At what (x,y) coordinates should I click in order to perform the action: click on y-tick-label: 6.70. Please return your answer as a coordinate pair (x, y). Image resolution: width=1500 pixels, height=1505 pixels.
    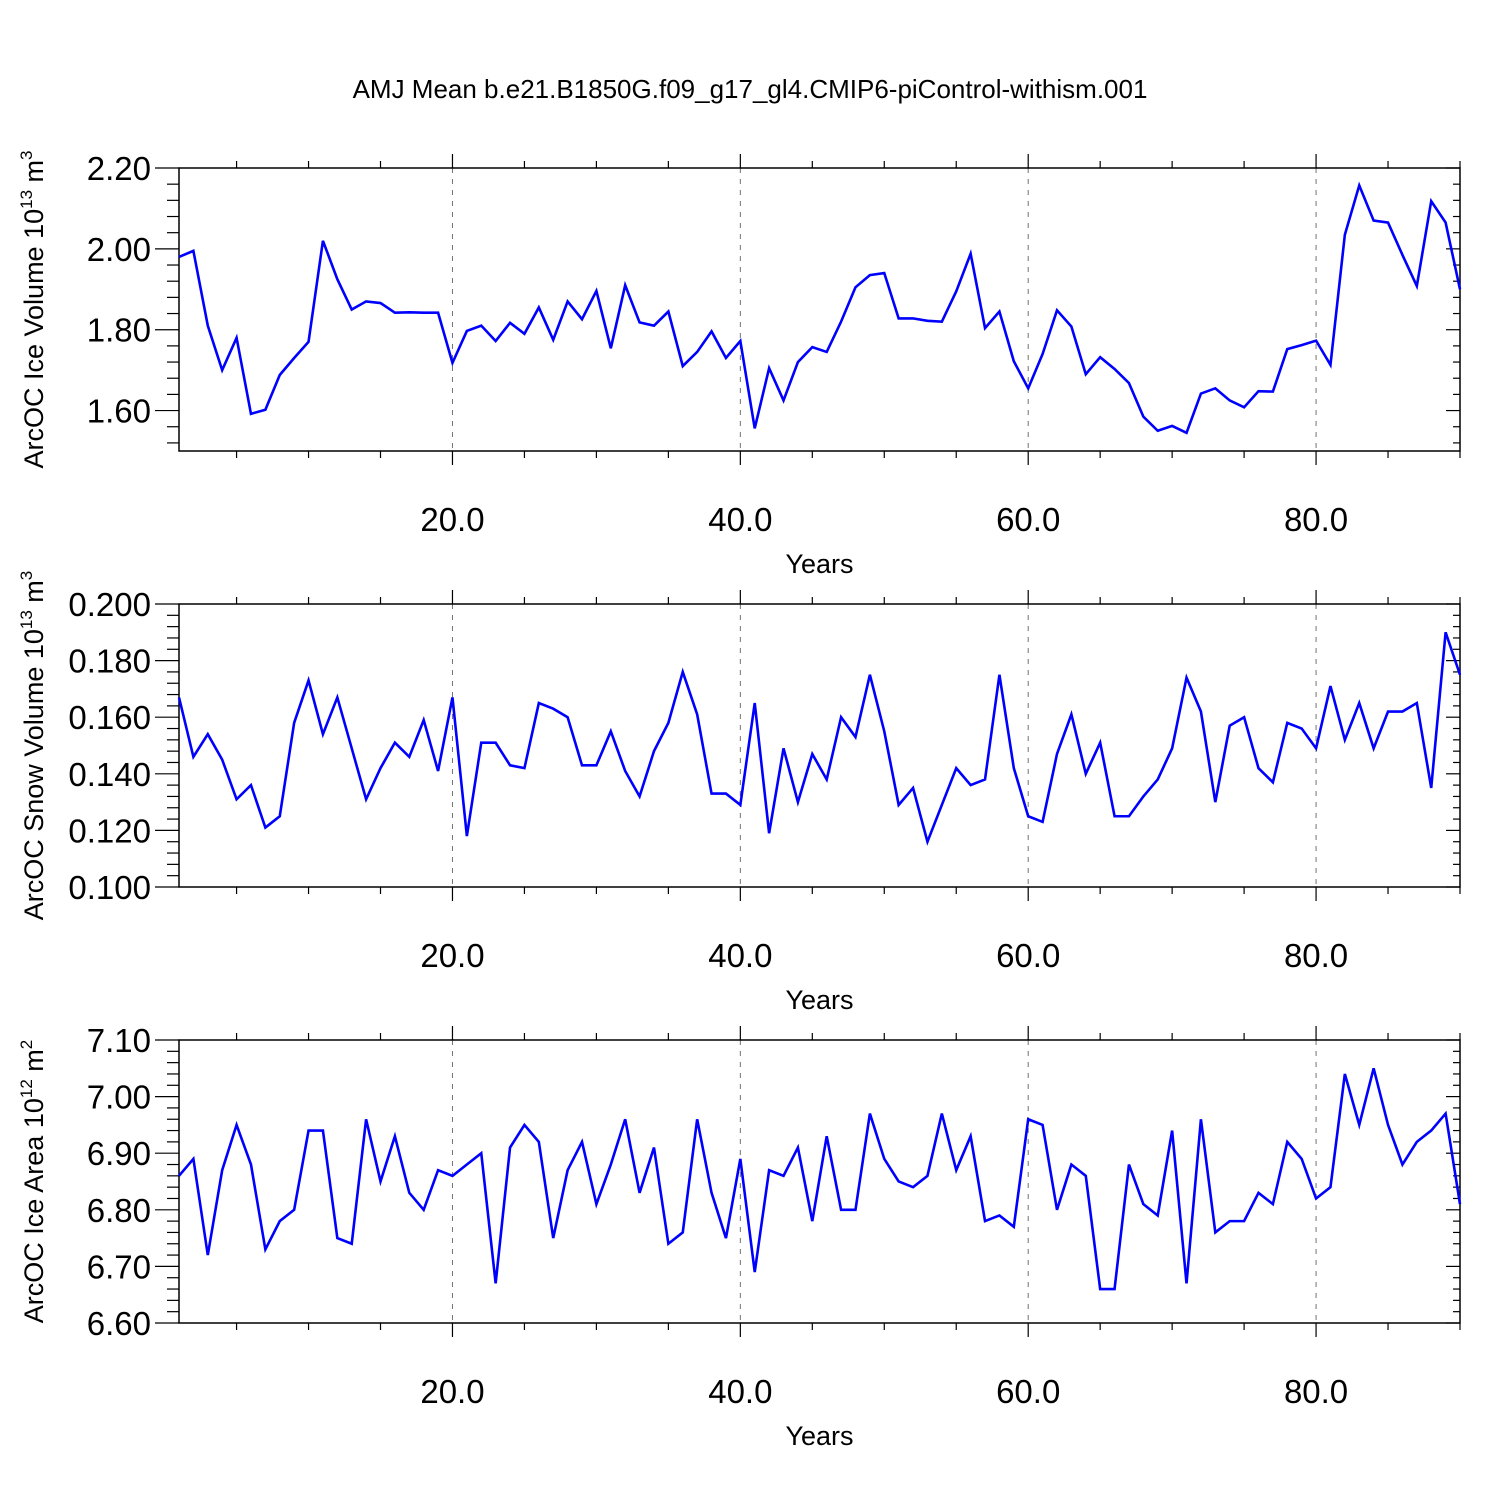
    Looking at the image, I should click on (119, 1266).